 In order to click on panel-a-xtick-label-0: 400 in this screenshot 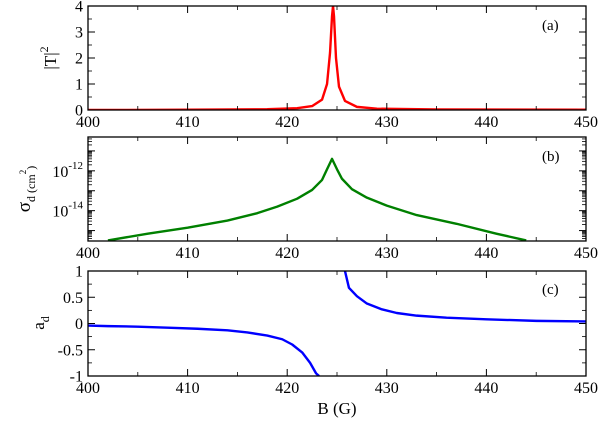, I will do `click(88, 122)`.